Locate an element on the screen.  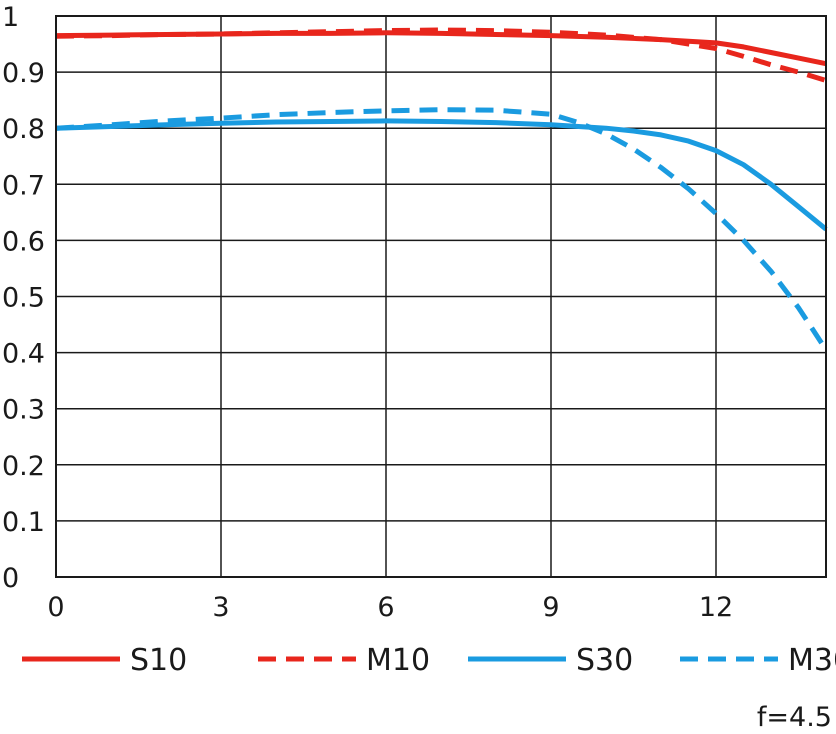
legend-label-s10: S10 is located at coordinates (158, 660).